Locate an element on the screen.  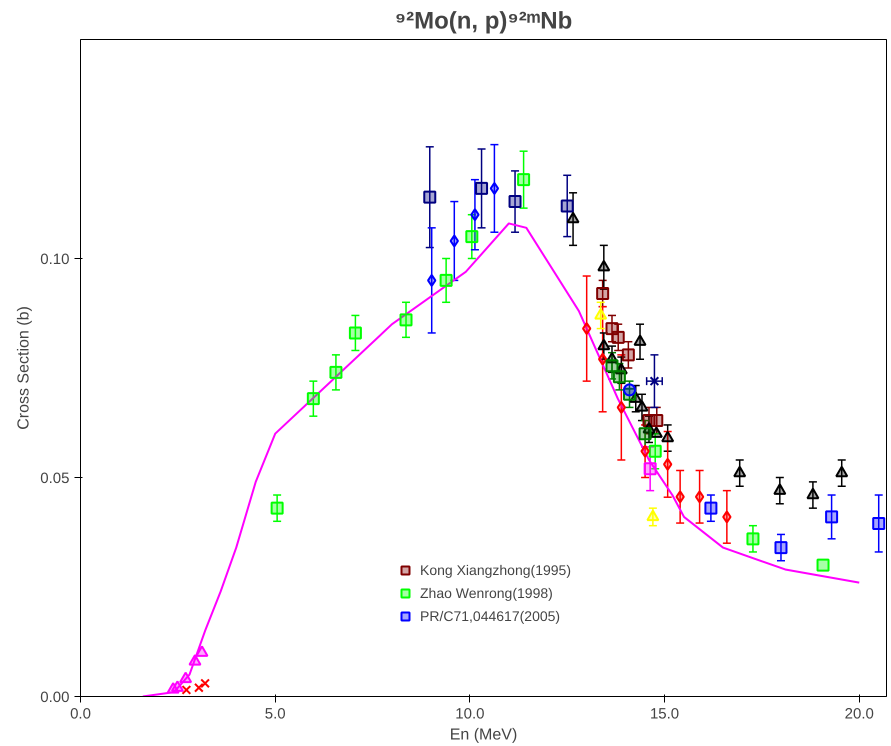
legend-label: Zhao Wenrong(1998) is located at coordinates (486, 593).